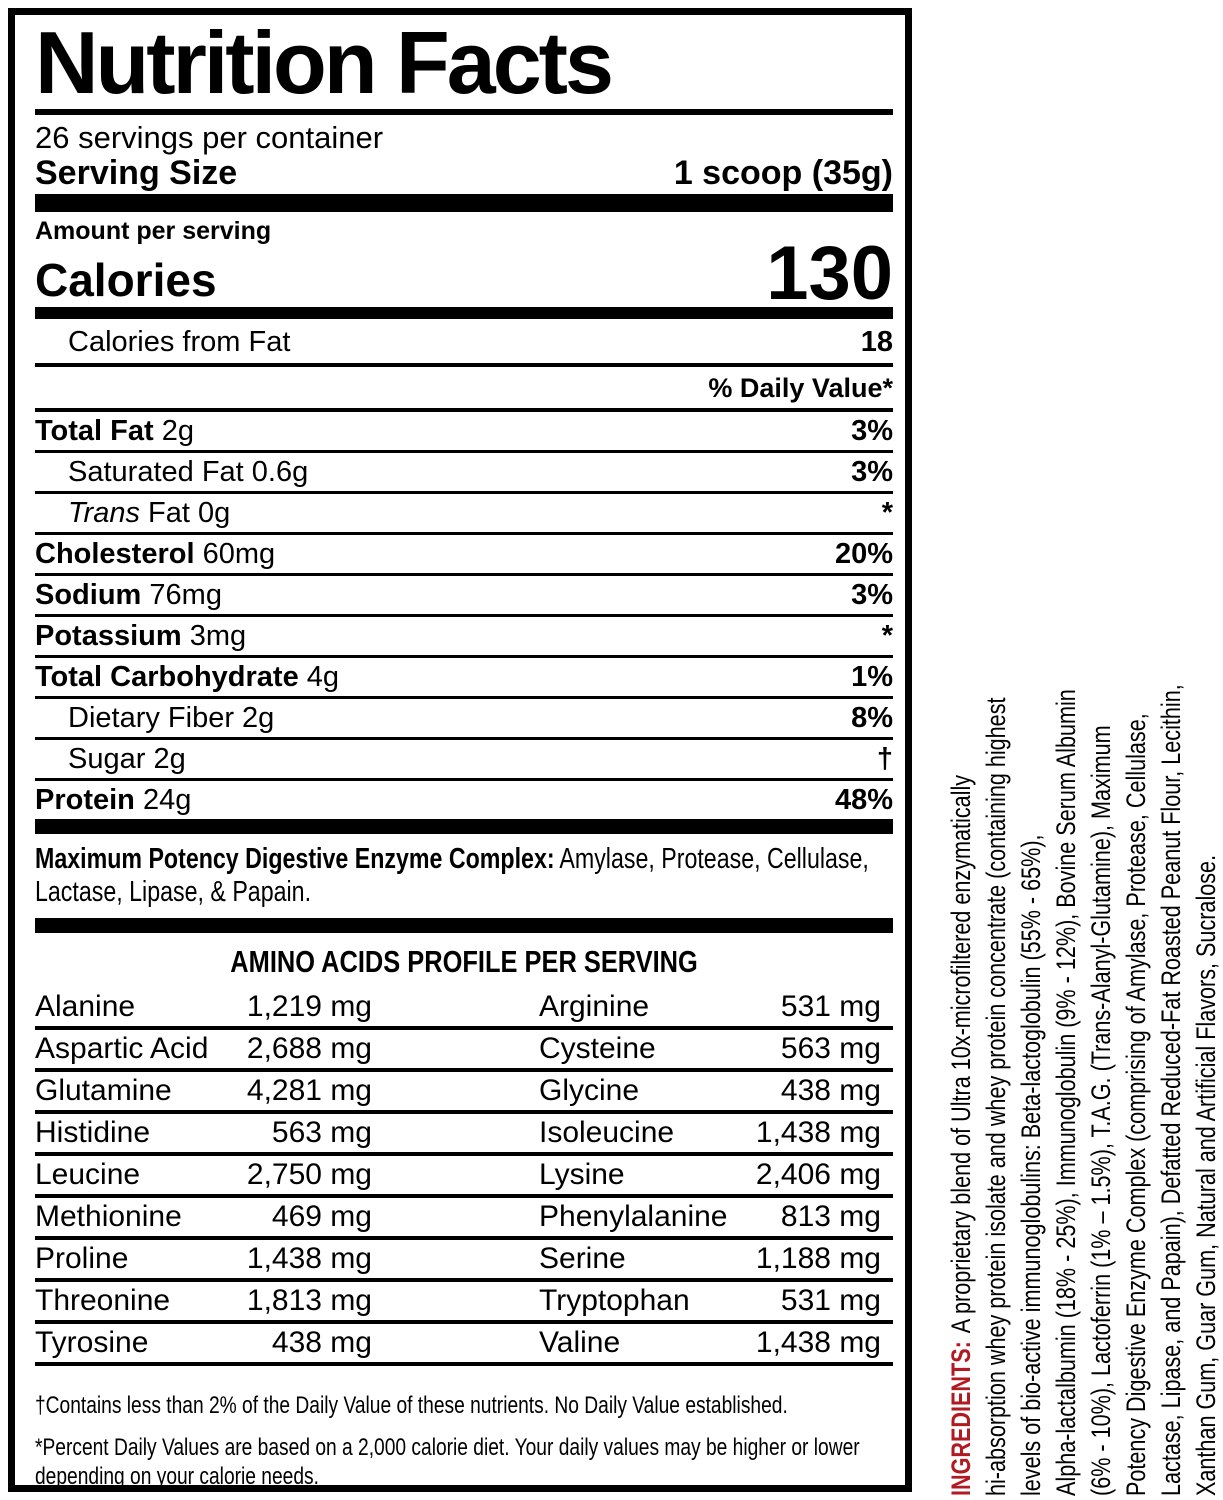  What do you see at coordinates (309, 1049) in the screenshot?
I see `amino-value: 2,688 mg` at bounding box center [309, 1049].